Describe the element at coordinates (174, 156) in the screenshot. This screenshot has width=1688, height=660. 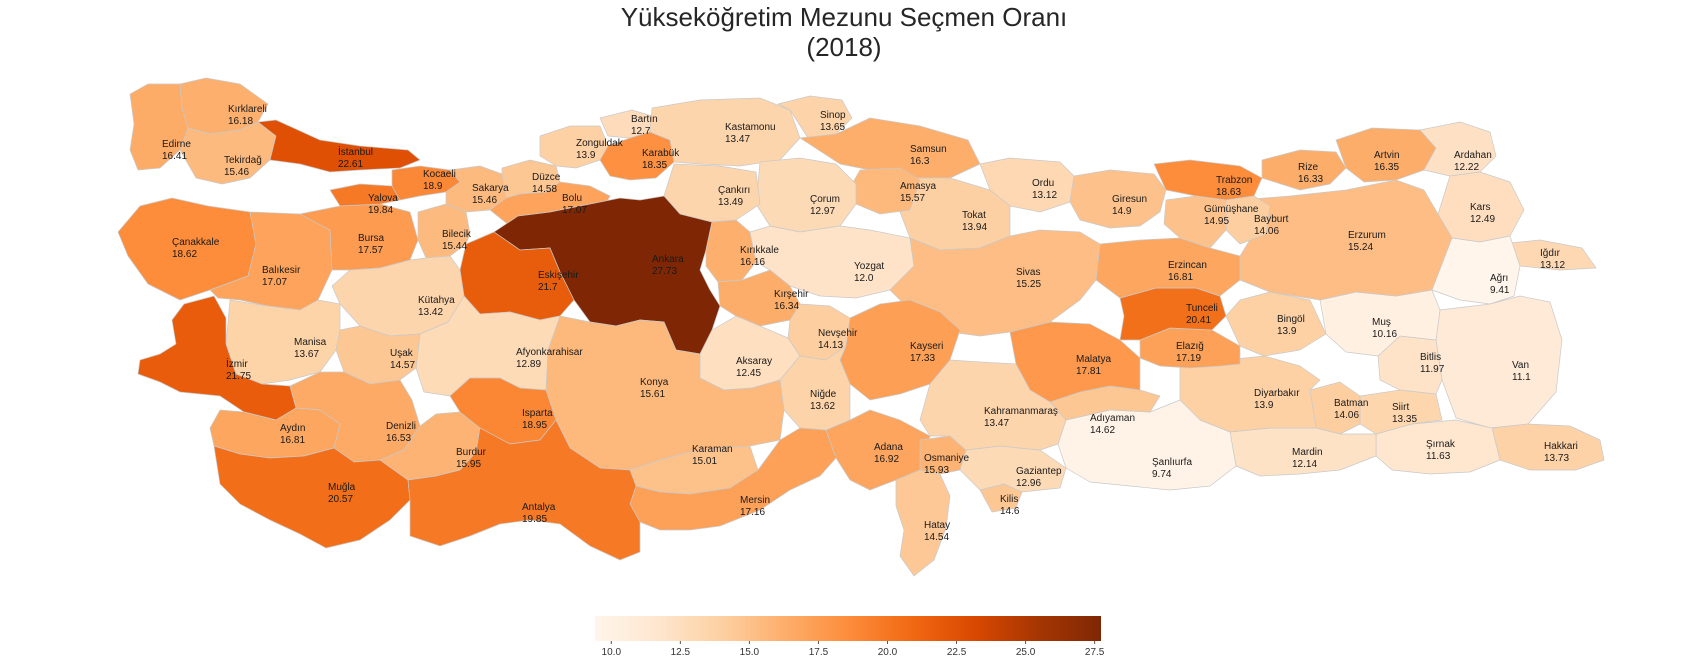
I see `province-value: 16.41` at that location.